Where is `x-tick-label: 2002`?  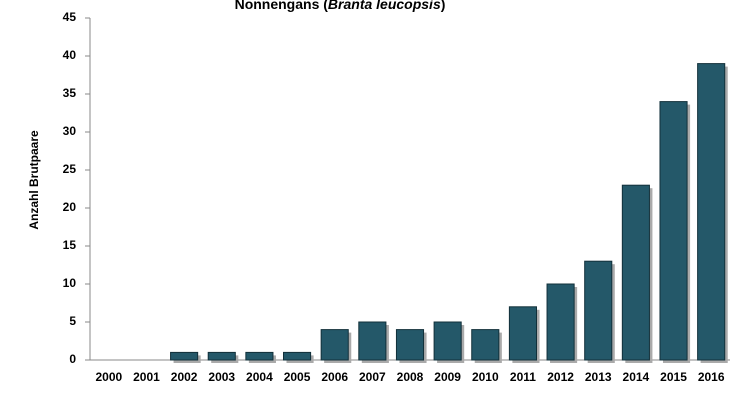
x-tick-label: 2002 is located at coordinates (184, 377).